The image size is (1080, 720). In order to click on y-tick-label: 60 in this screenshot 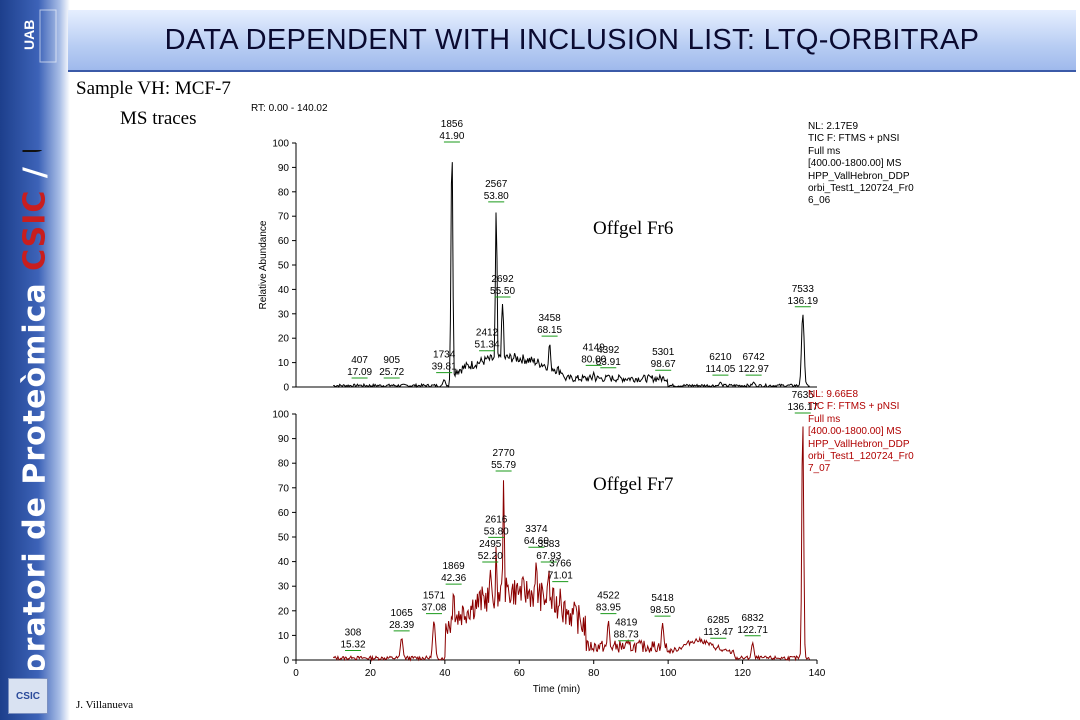, I will do `click(284, 513)`.